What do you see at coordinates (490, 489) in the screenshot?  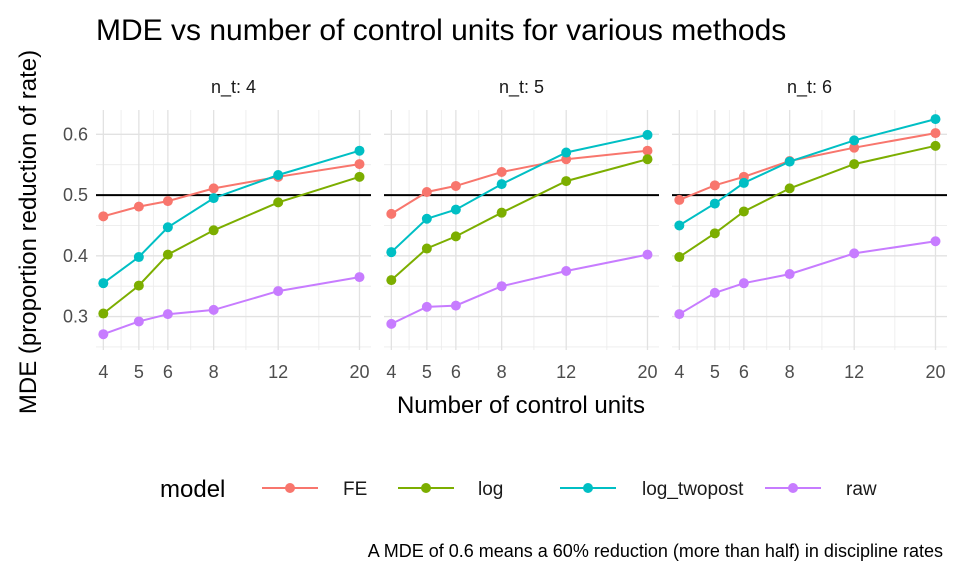 I see `legend-label: log` at bounding box center [490, 489].